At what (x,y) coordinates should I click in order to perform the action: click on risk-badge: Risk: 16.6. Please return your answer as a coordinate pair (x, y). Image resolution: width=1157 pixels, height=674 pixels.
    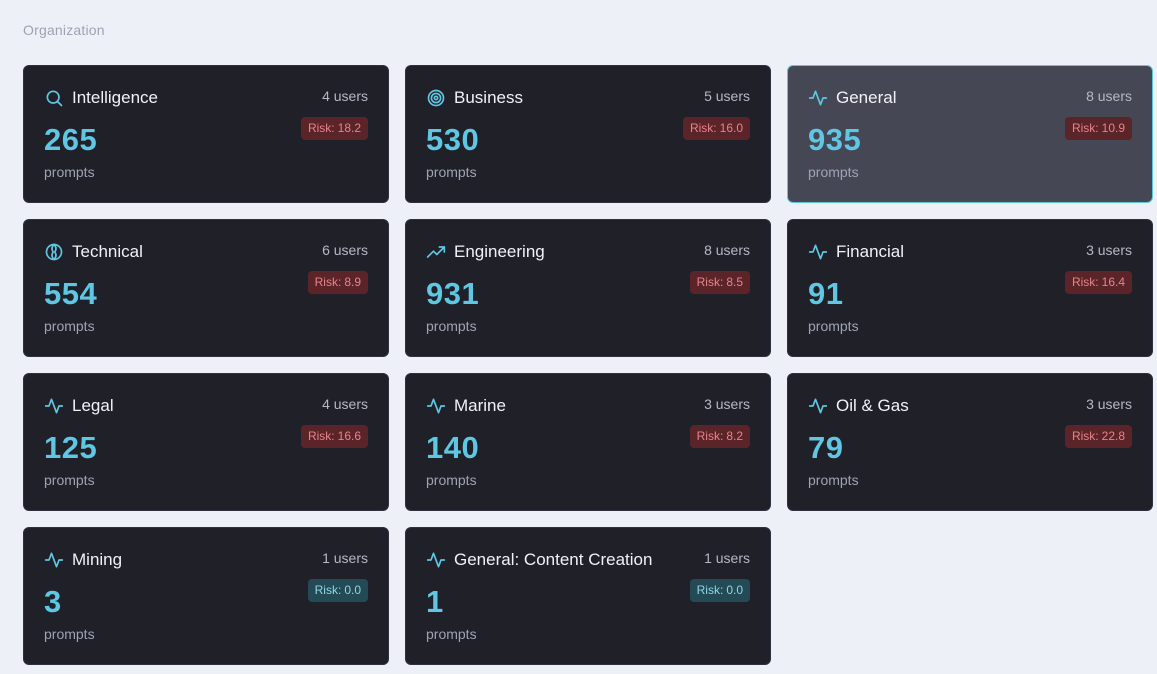
    Looking at the image, I should click on (334, 436).